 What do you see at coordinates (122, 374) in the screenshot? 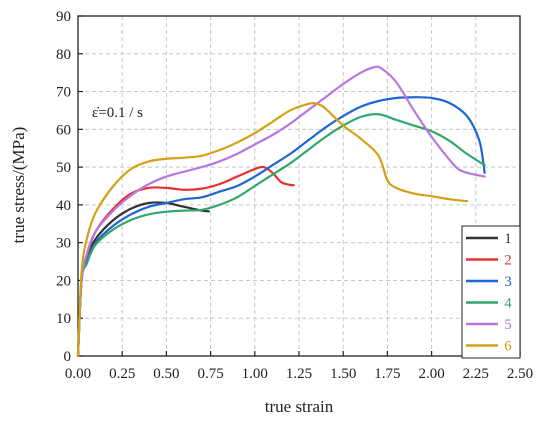
I see `x-tick-label: 0.25` at bounding box center [122, 374].